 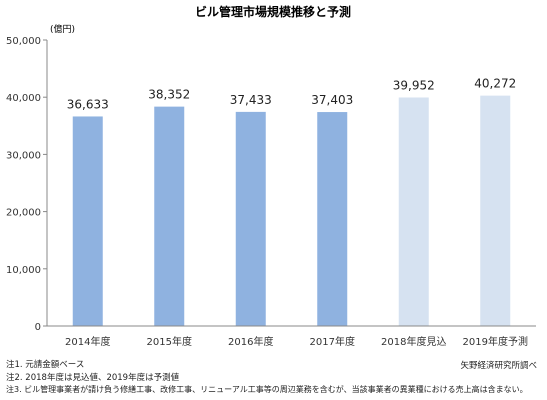 I want to click on bar-value-label: 39,952, so click(x=414, y=85).